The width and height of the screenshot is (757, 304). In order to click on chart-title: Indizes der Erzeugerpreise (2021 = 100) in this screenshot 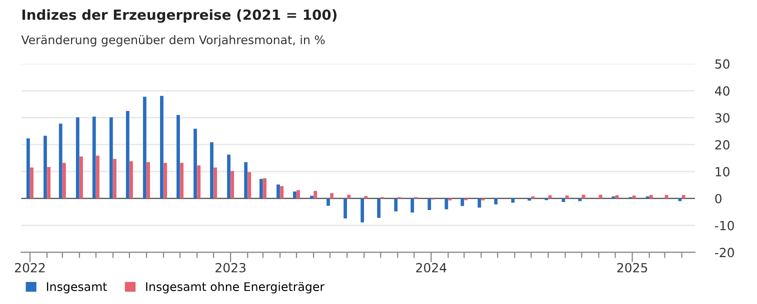, I will do `click(179, 16)`.